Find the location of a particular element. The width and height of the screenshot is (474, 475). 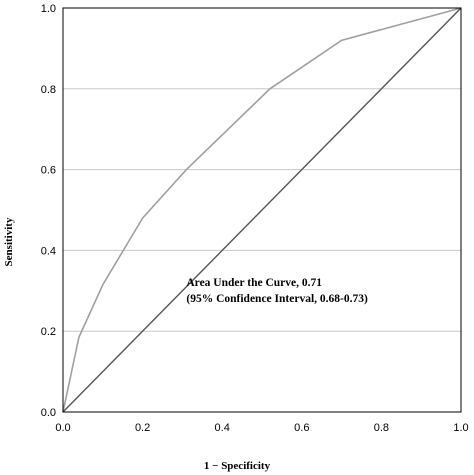

y-tick-label-2: 0.4 is located at coordinates (48, 251).